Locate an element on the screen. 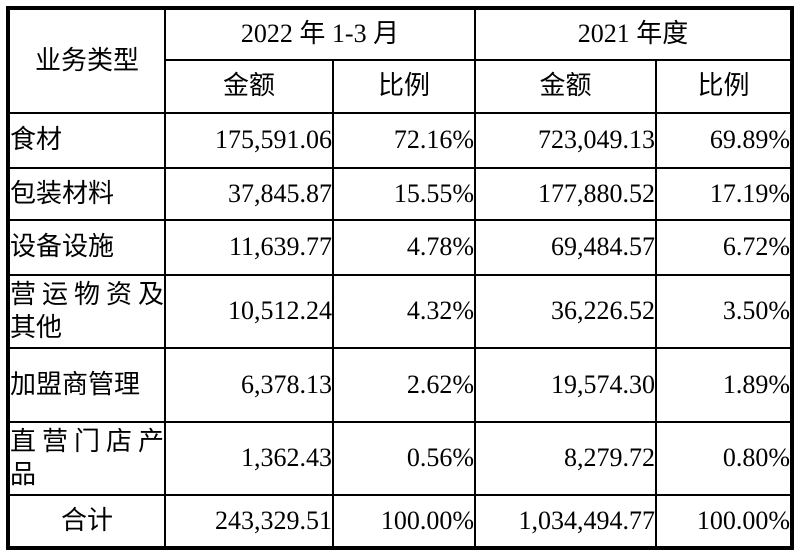  cell-amount-2021: 19,574.30 is located at coordinates (566, 385).